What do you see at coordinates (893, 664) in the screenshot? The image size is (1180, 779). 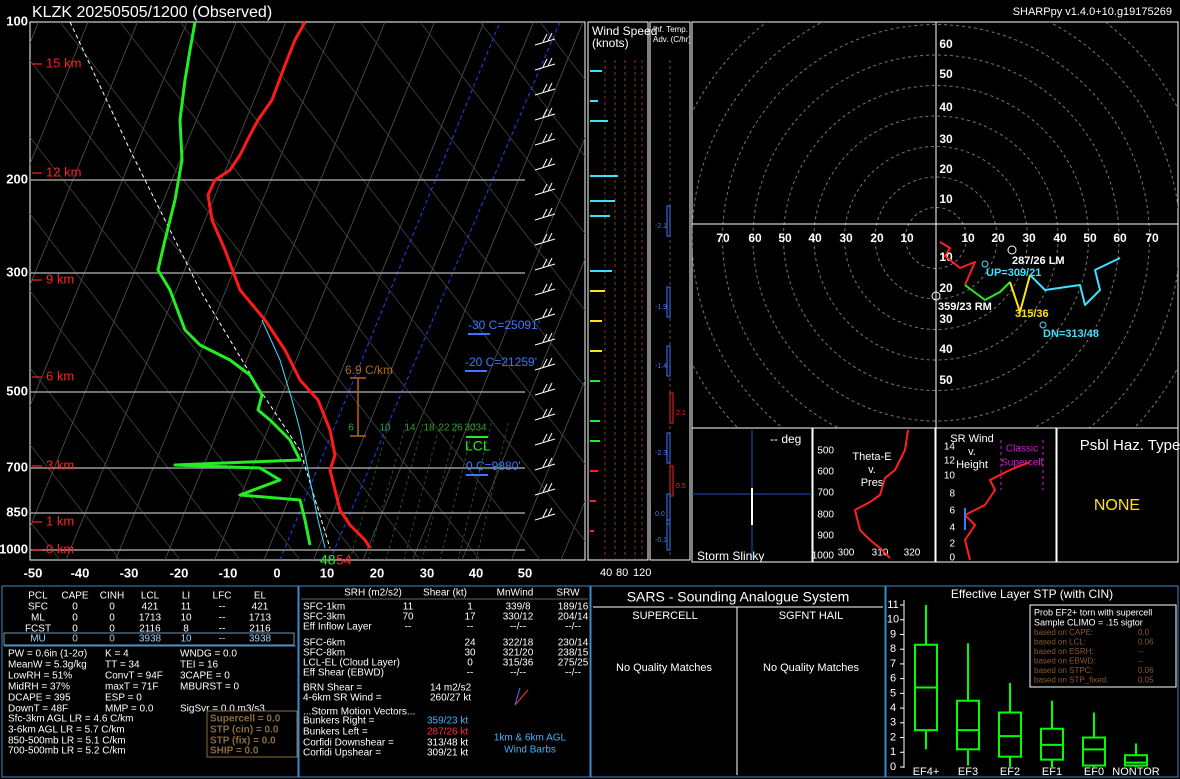 I see `y-tick-label: 7` at bounding box center [893, 664].